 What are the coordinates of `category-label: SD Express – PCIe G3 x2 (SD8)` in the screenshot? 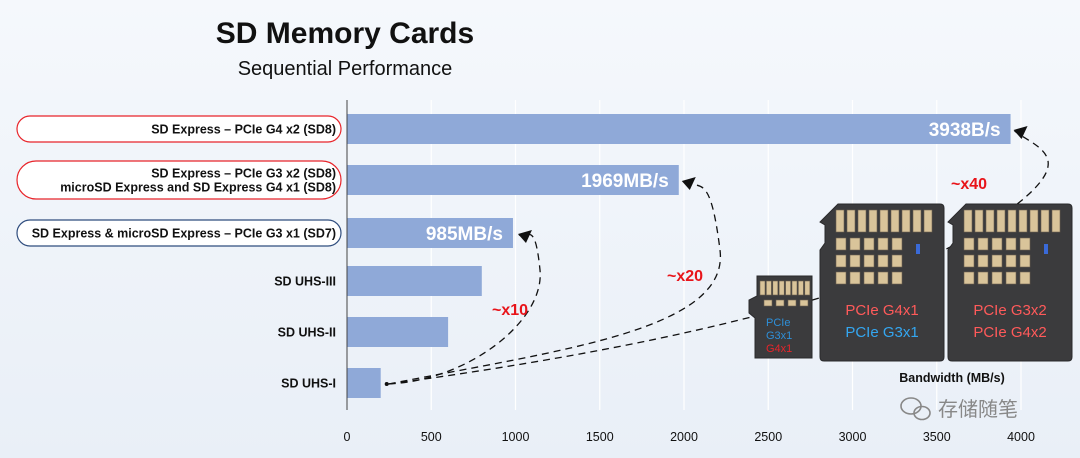 It's located at (243, 174).